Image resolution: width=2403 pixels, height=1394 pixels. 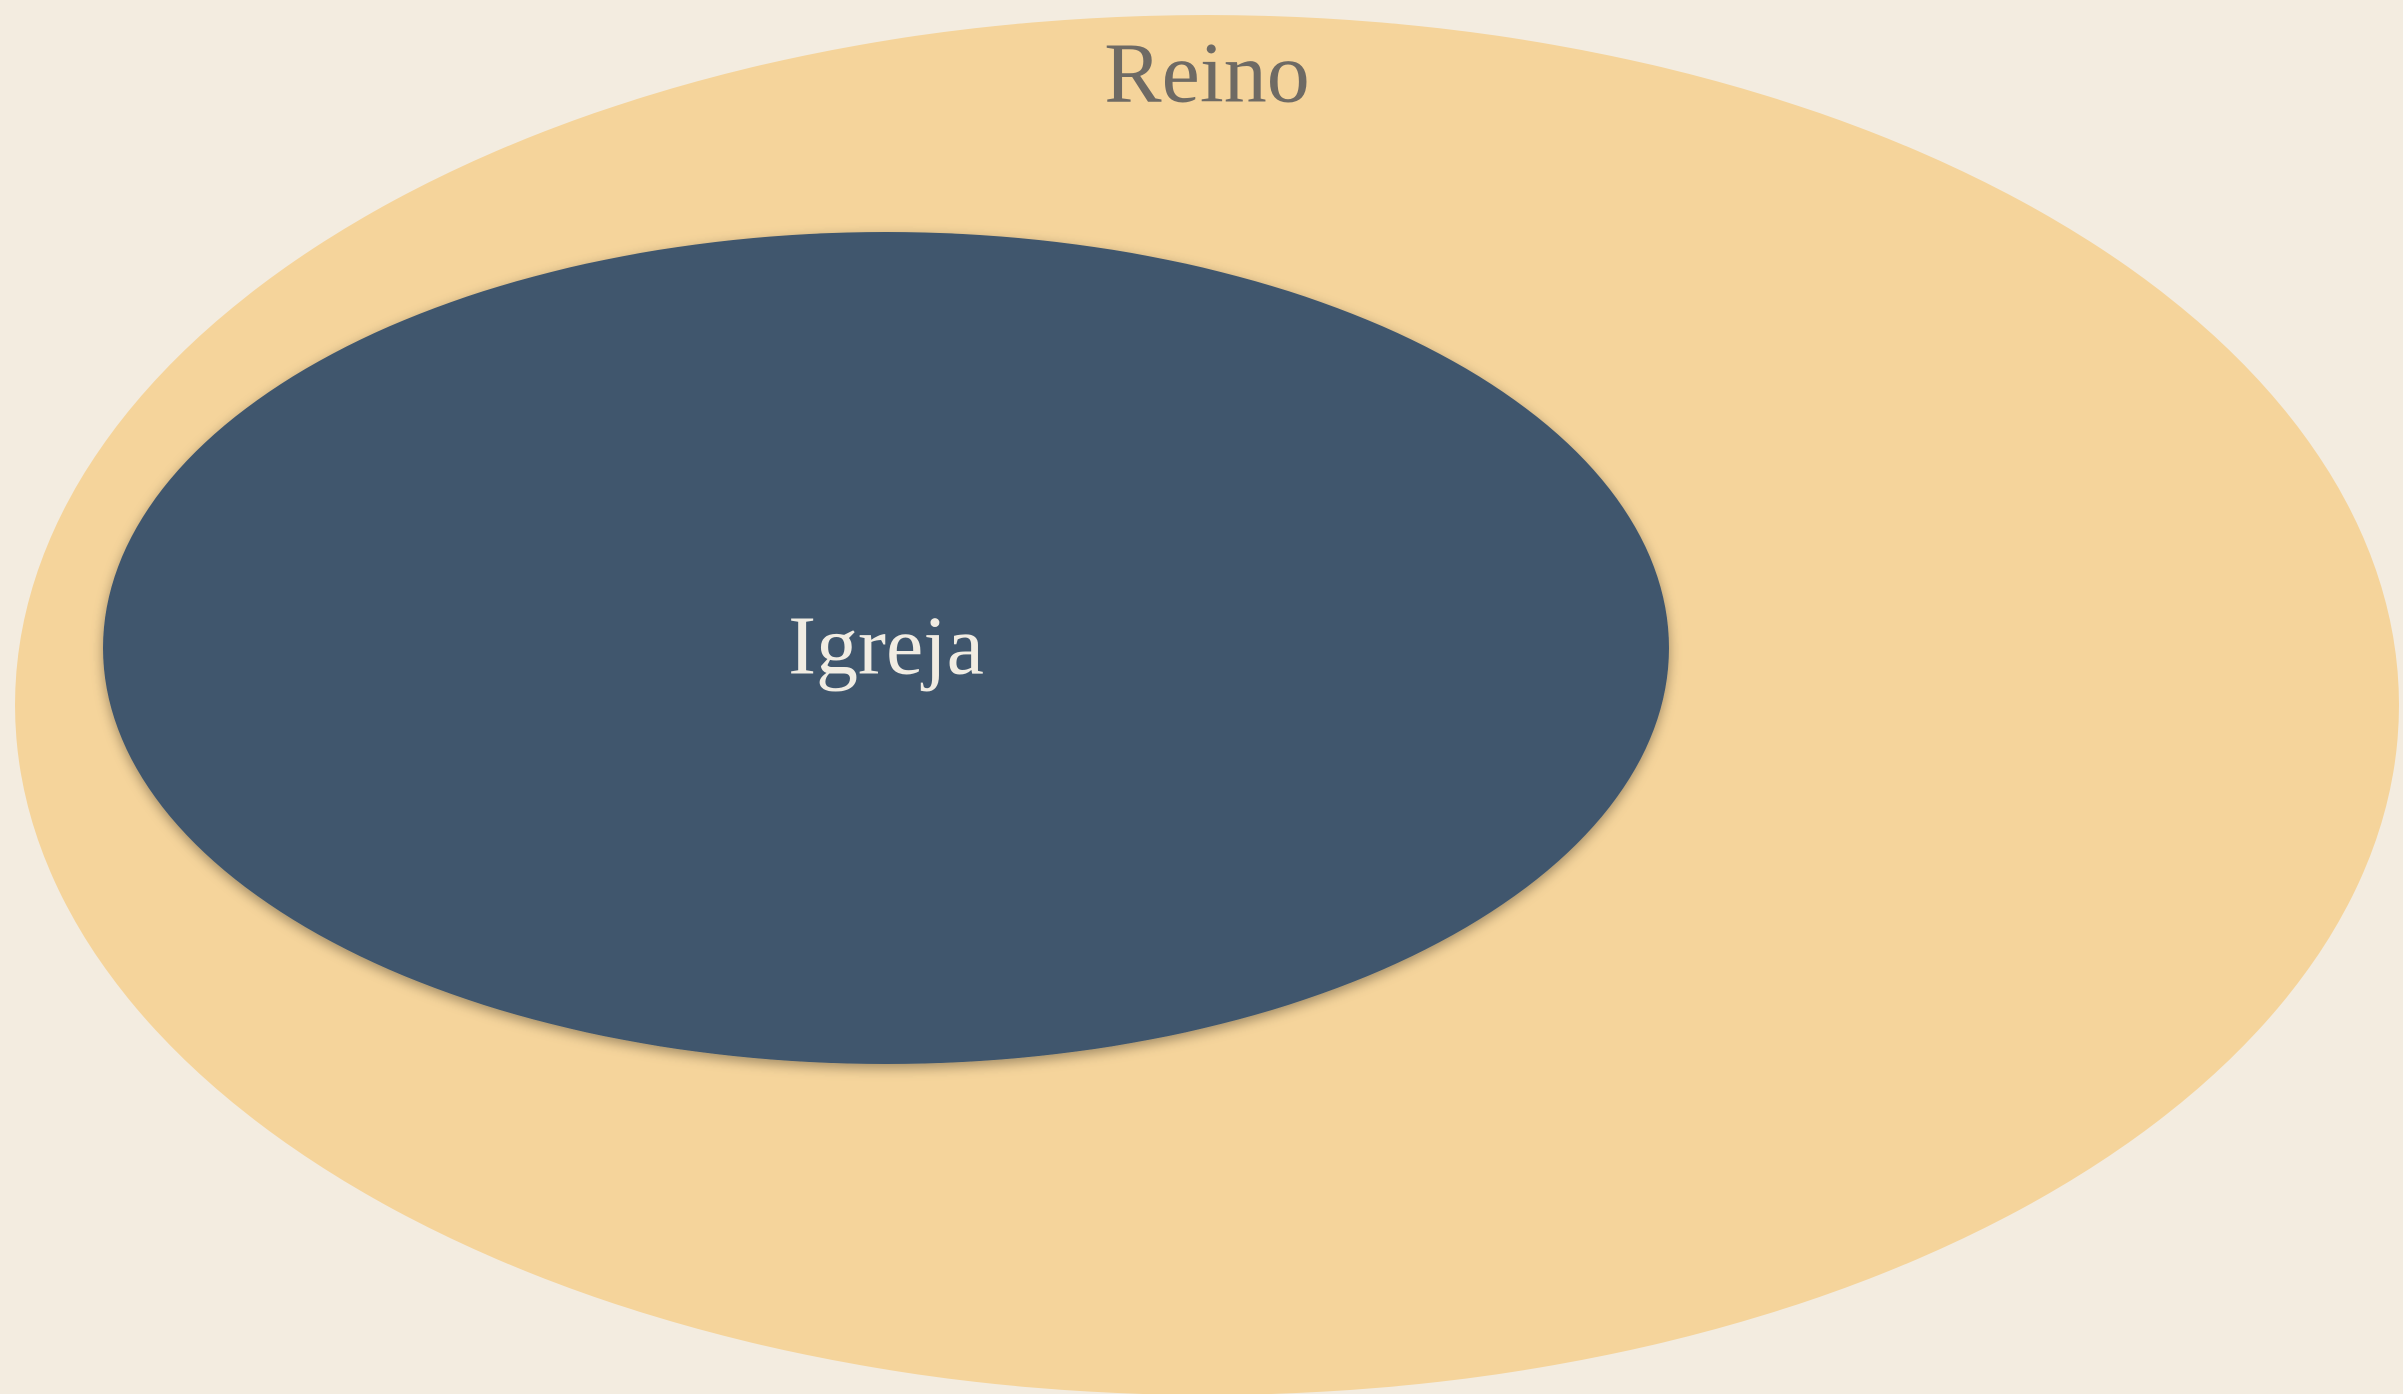 I want to click on outer-label: Reino, so click(x=1206, y=73).